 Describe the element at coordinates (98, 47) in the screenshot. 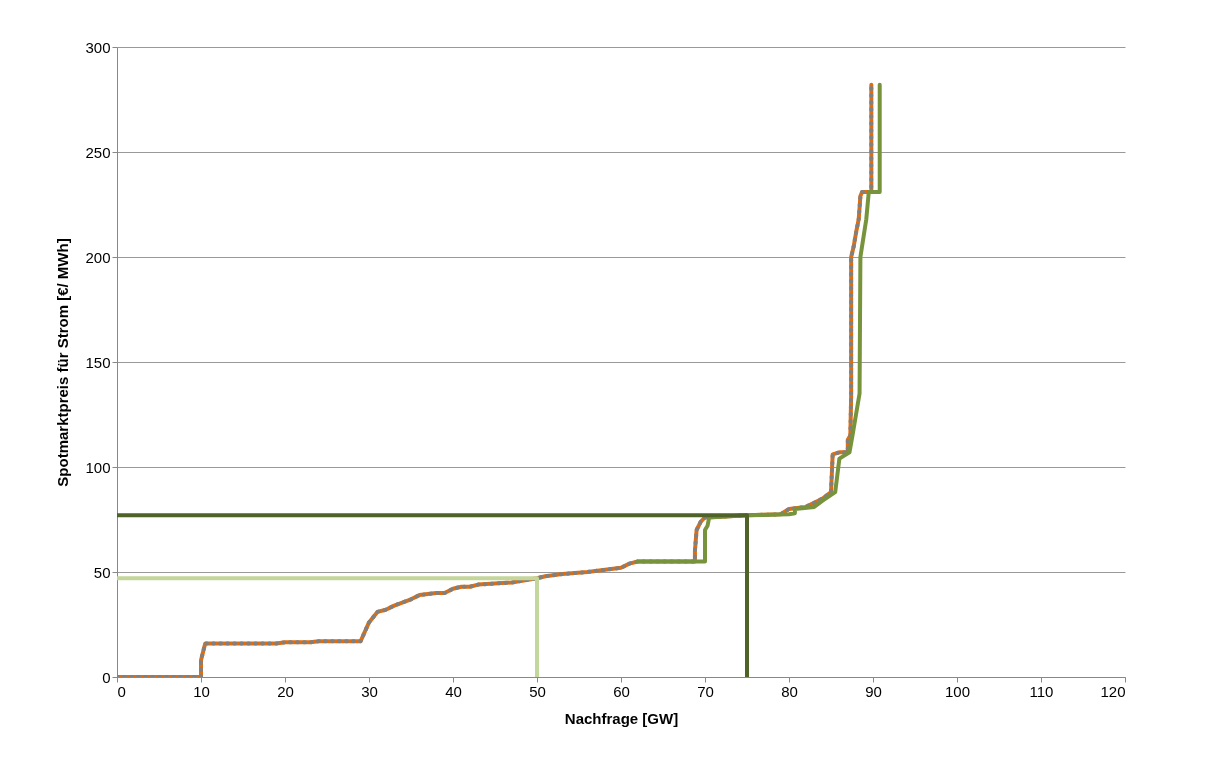

I see `y-tick-label: 300` at that location.